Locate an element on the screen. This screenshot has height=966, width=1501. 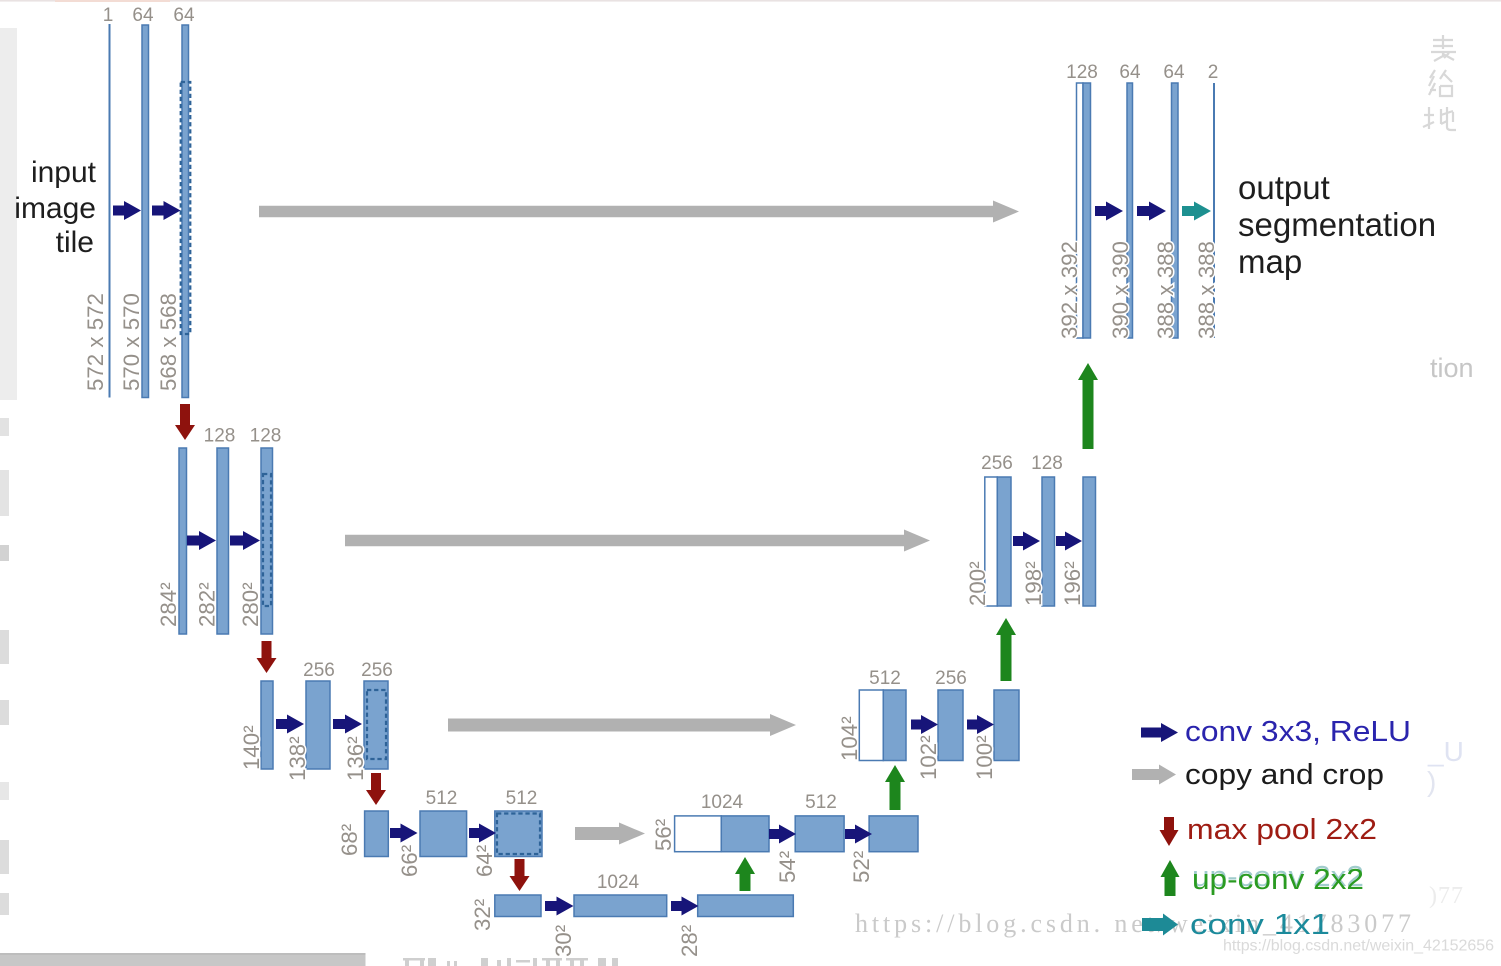
svg-text: map is located at coordinates (1270, 261).